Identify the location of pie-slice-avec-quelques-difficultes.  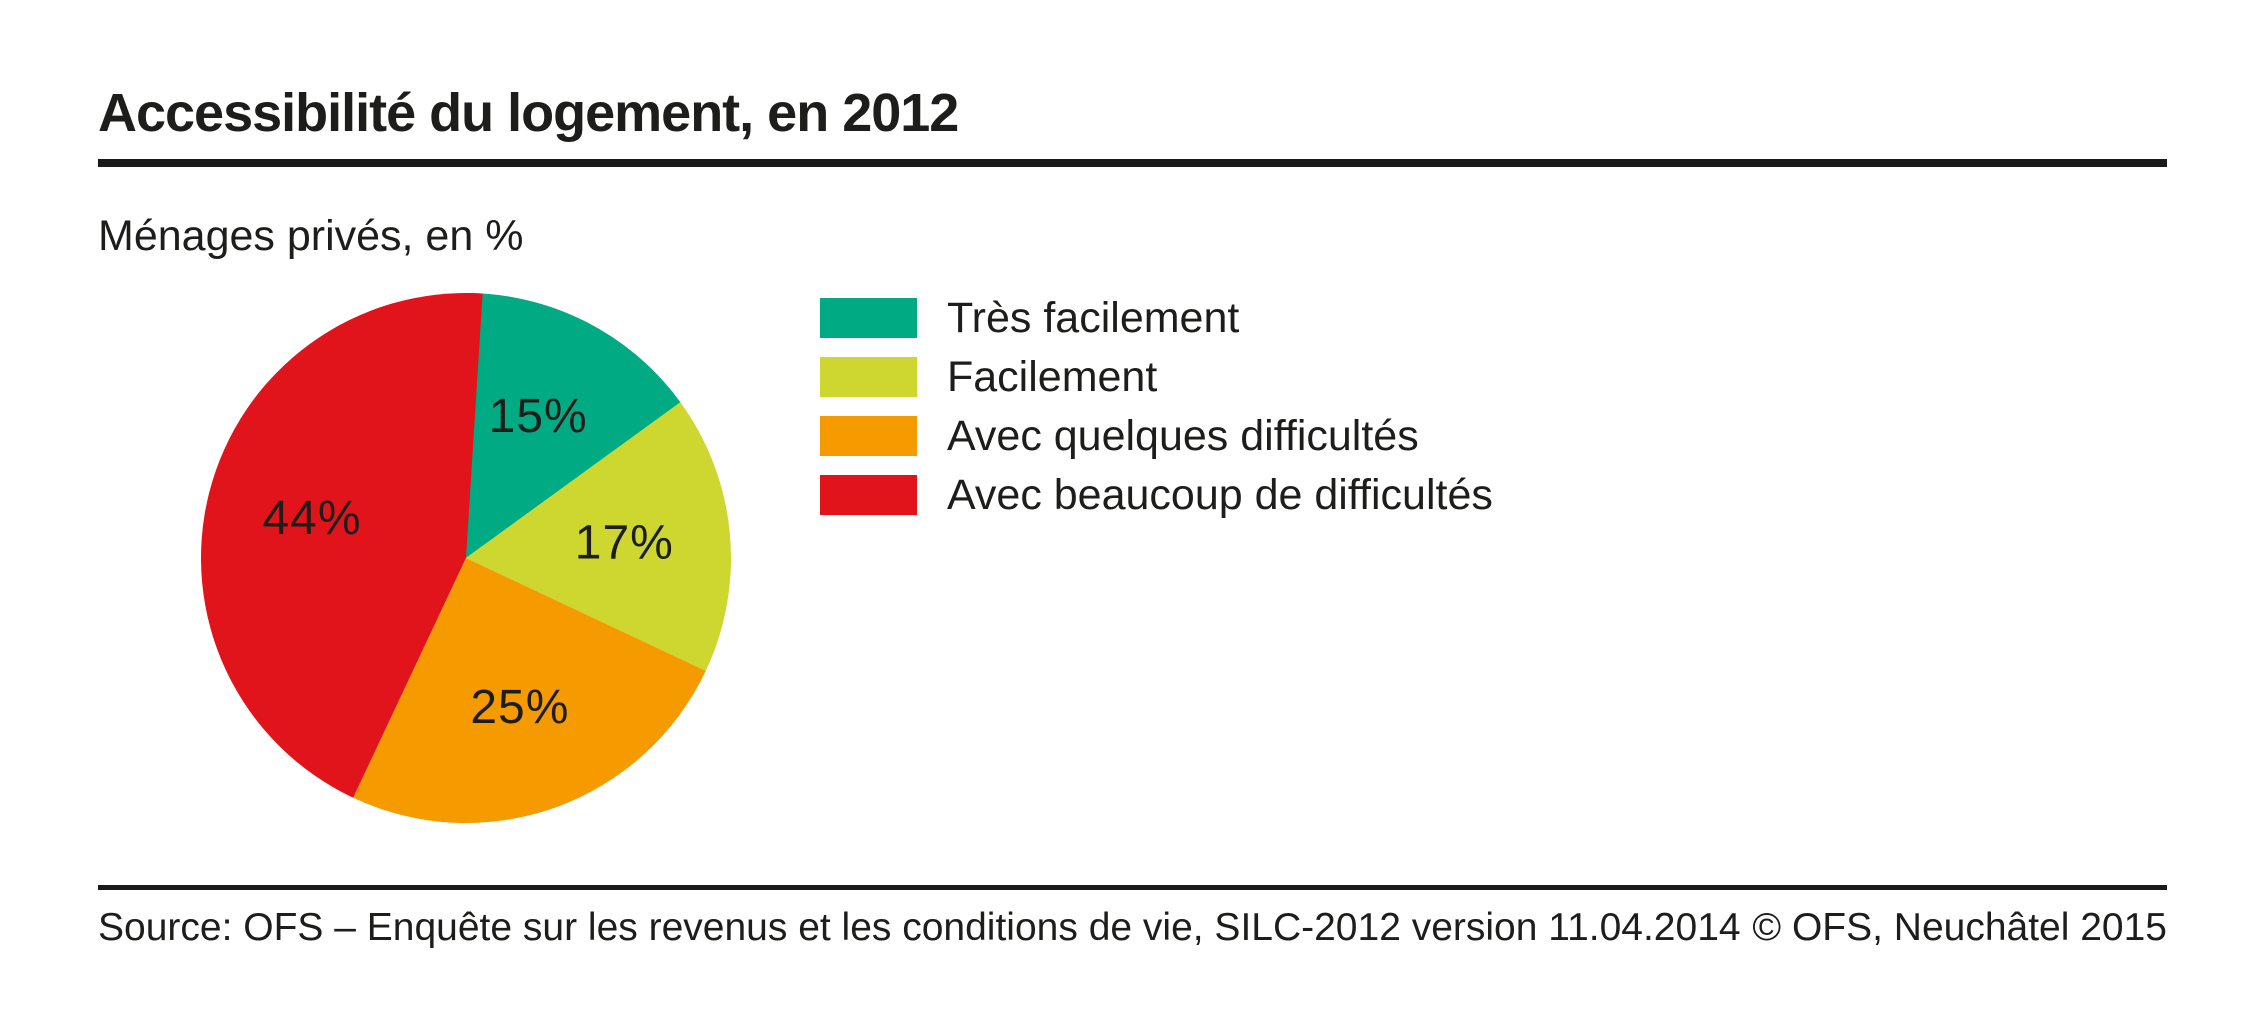
(529, 691).